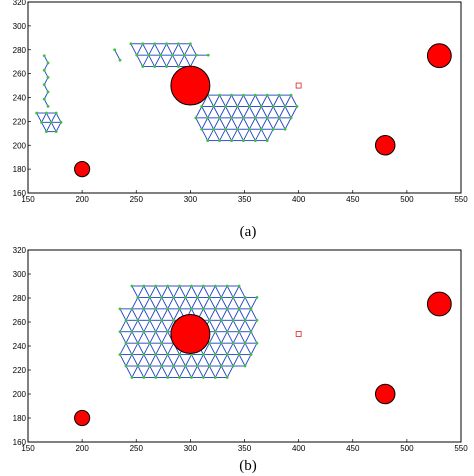  Describe the element at coordinates (190, 334) in the screenshot. I see `obstacle-circle` at that location.